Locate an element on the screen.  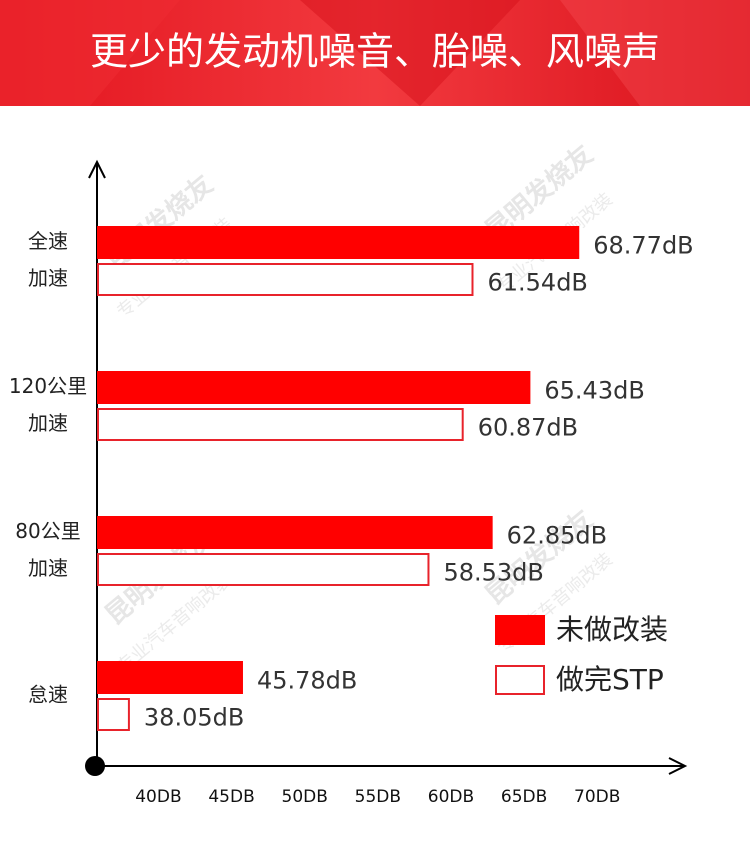
category-label: 120公里 is located at coordinates (48, 386).